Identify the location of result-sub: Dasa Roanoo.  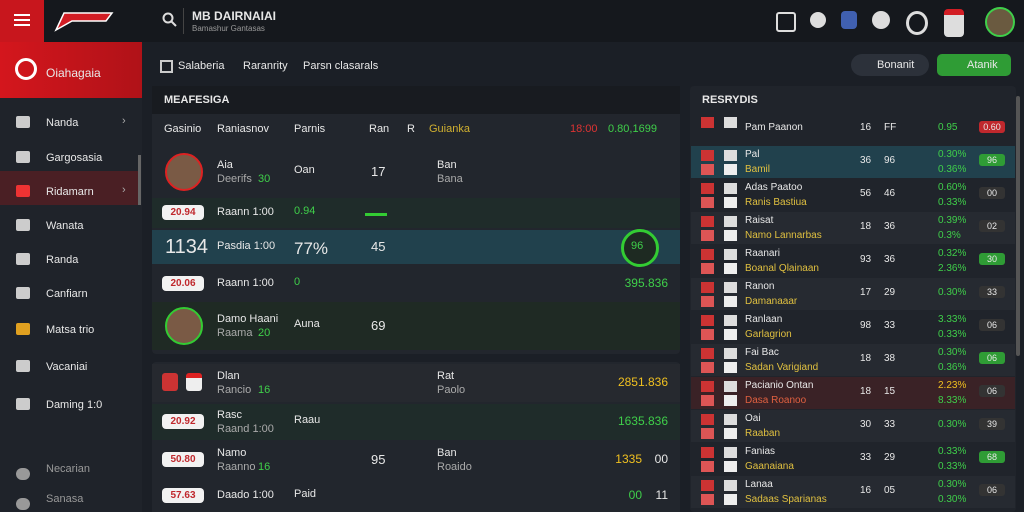
(776, 400).